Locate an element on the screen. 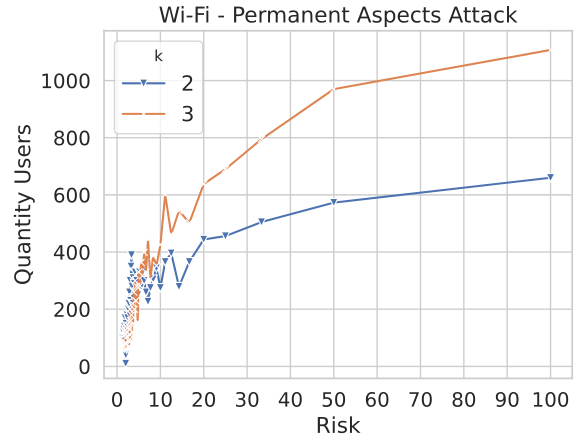 The image size is (578, 440). legend-title: k is located at coordinates (159, 56).